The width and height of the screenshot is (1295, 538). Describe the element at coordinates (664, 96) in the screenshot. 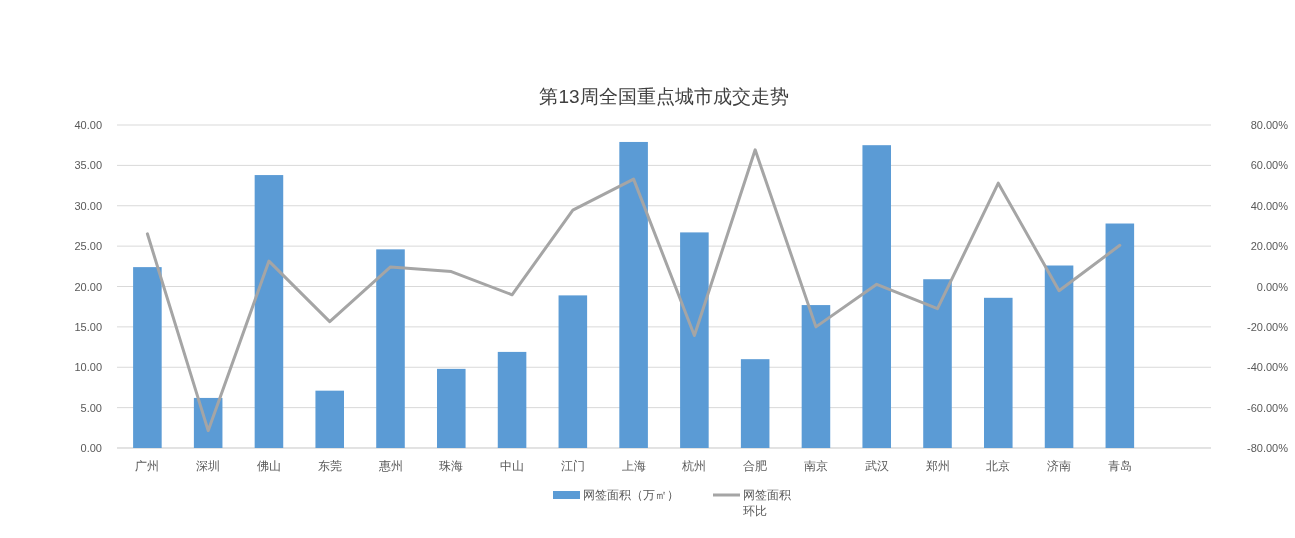

I see `chart-title: 第13周全国重点城市成交走势` at that location.